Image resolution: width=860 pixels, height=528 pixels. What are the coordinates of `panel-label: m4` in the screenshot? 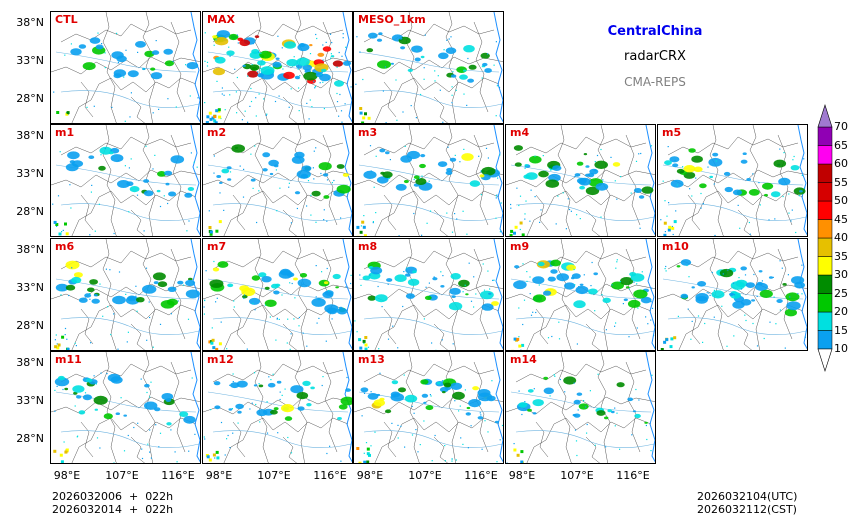 It's located at (520, 132).